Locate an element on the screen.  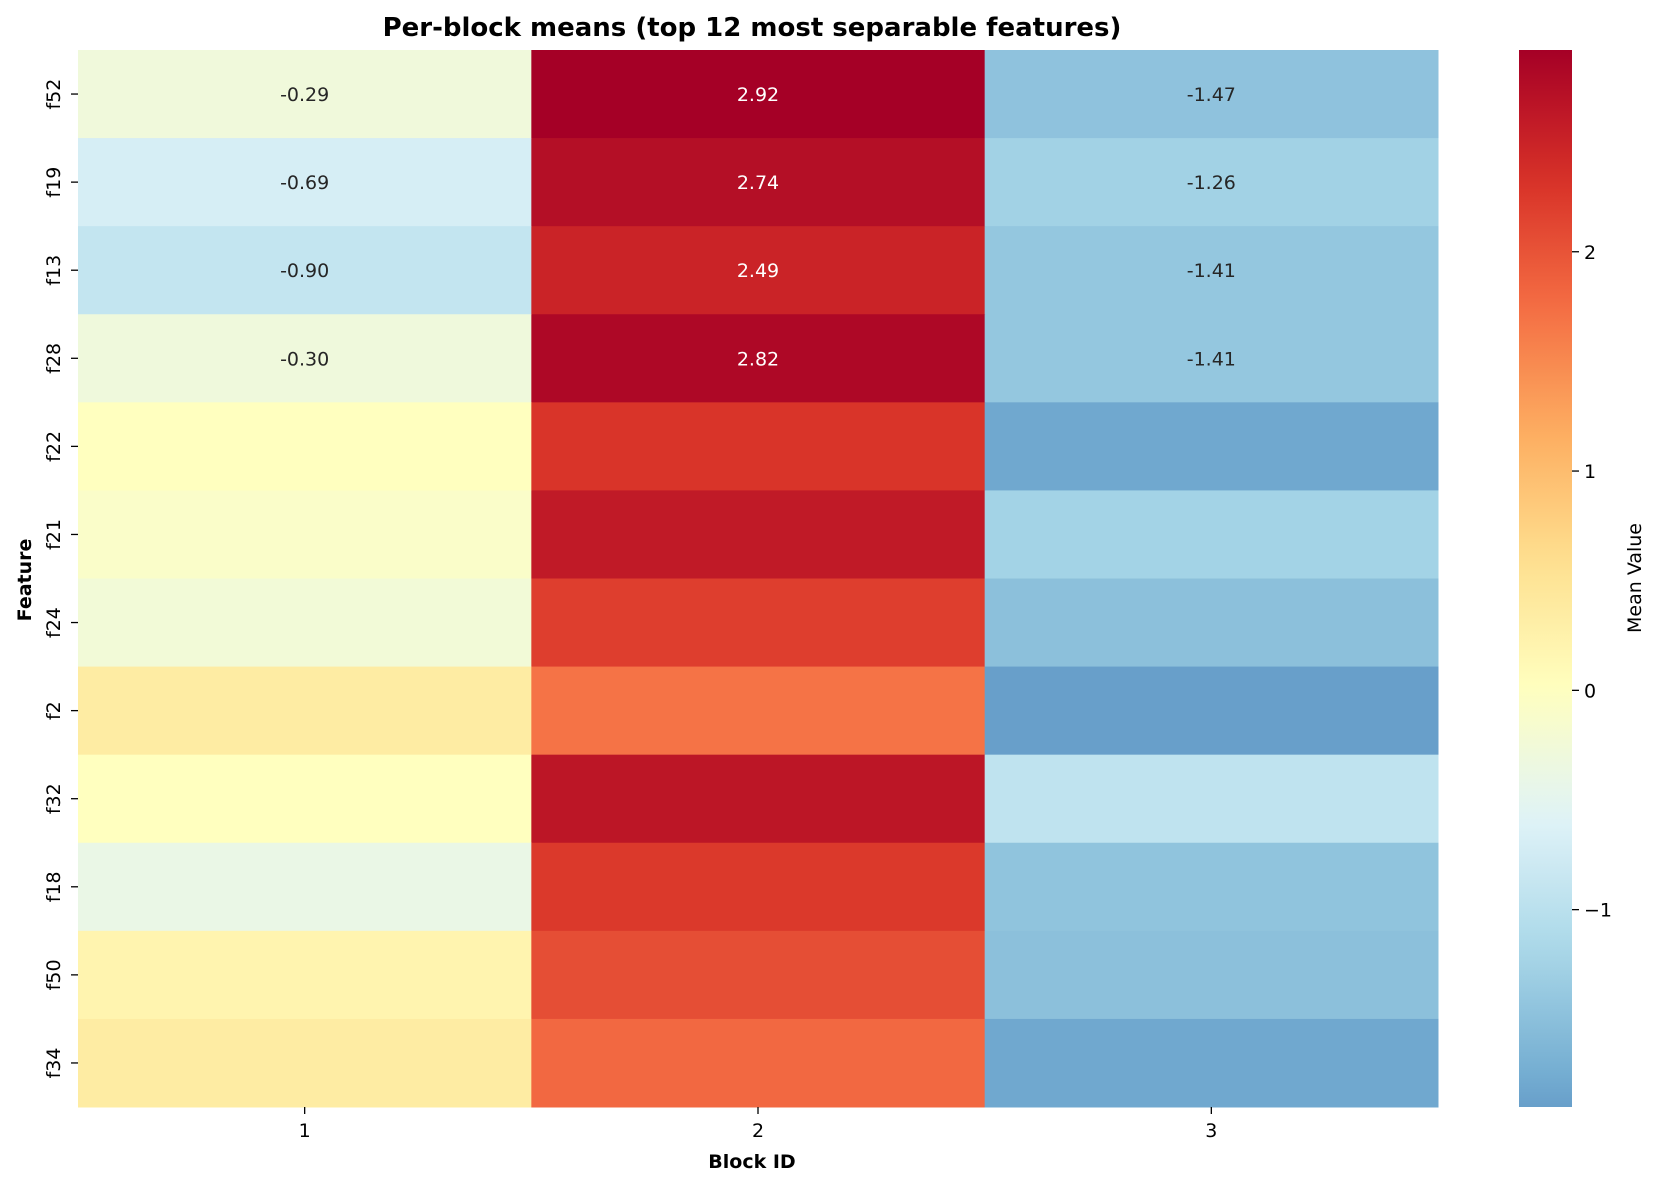
colorbar-label: Mean Value is located at coordinates (1635, 578).